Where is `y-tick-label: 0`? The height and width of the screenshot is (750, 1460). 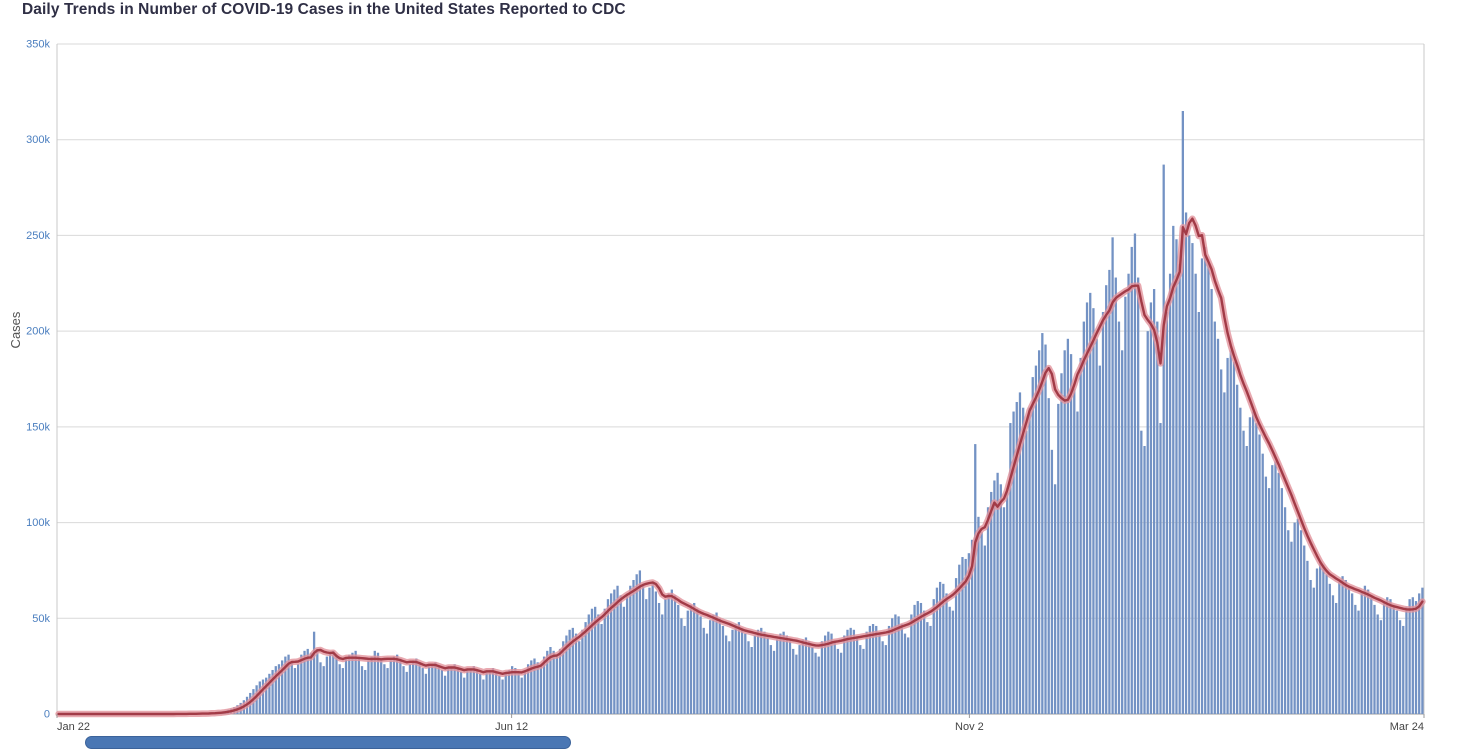
y-tick-label: 0 is located at coordinates (47, 715).